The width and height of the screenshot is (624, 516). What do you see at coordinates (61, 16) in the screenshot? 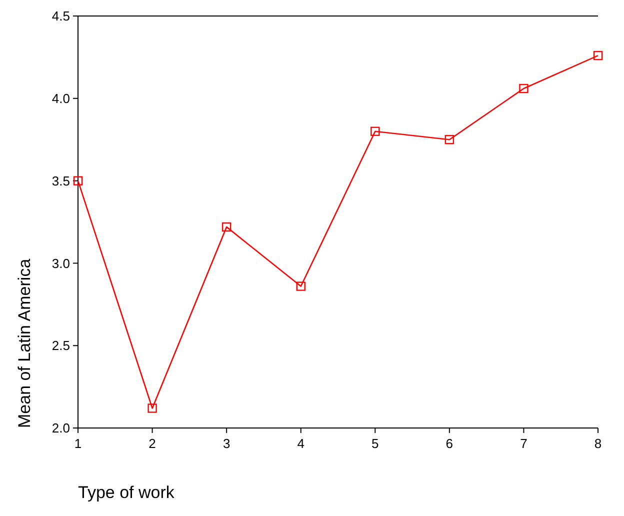
I see `y-tick-label: 4.5` at bounding box center [61, 16].